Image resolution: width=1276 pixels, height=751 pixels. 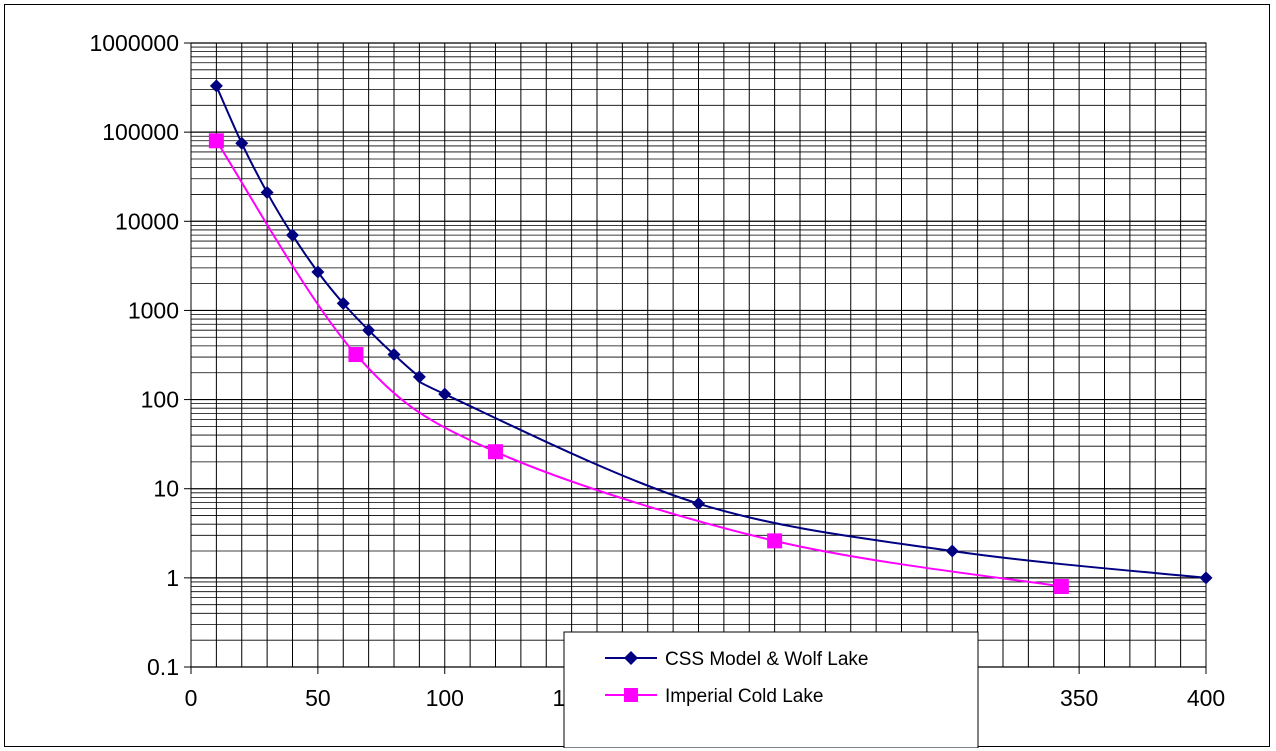 I want to click on y-tick-label: 100000, so click(x=140, y=132).